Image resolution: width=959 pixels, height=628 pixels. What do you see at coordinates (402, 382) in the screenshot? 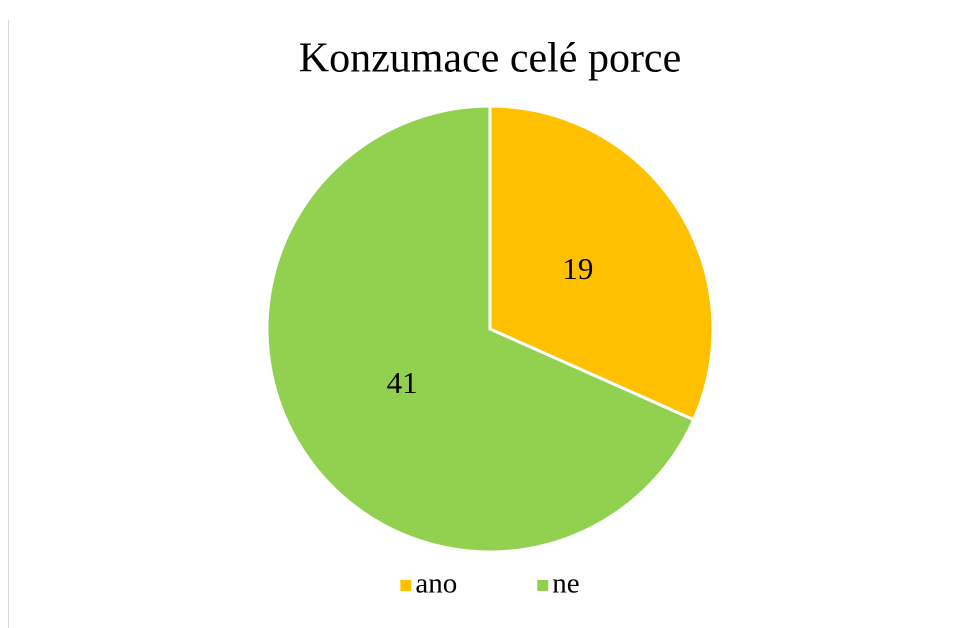
I see `data-label: 41` at bounding box center [402, 382].